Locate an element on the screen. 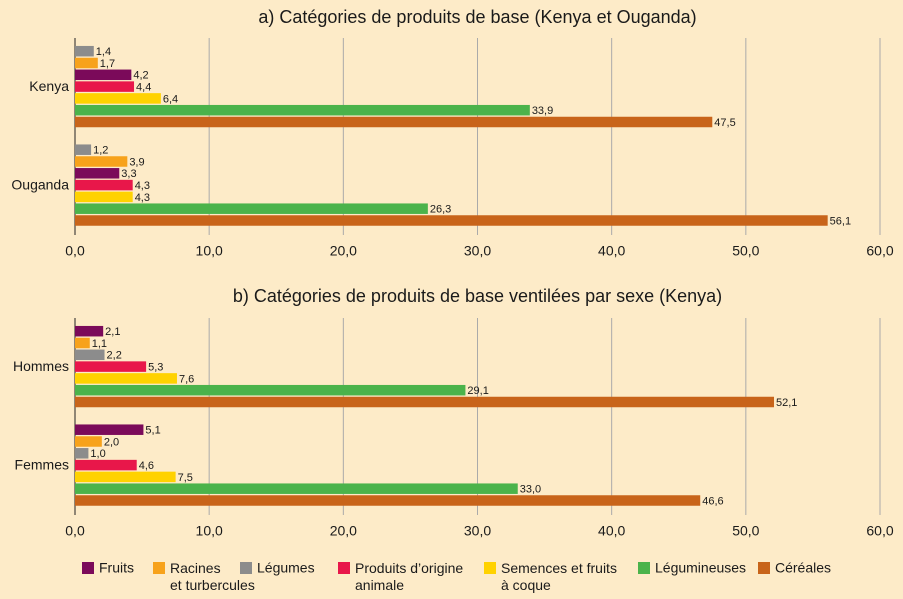 The image size is (903, 599). legend-label: Semences et fruits à coque is located at coordinates (559, 576).